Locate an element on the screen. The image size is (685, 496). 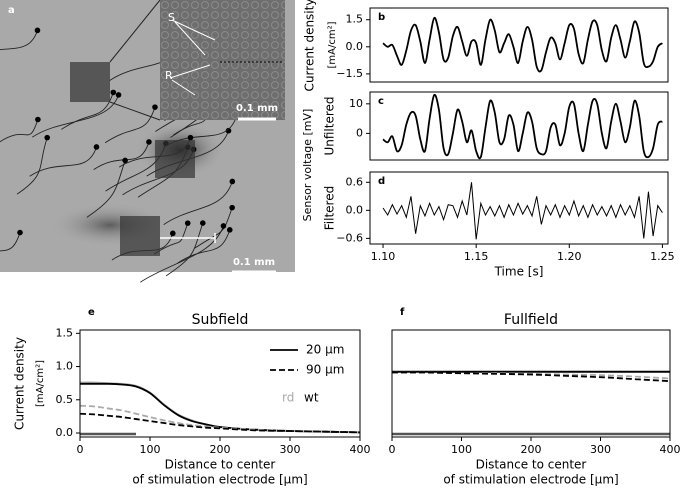
y-tick-label: 10 is located at coordinates (356, 103).